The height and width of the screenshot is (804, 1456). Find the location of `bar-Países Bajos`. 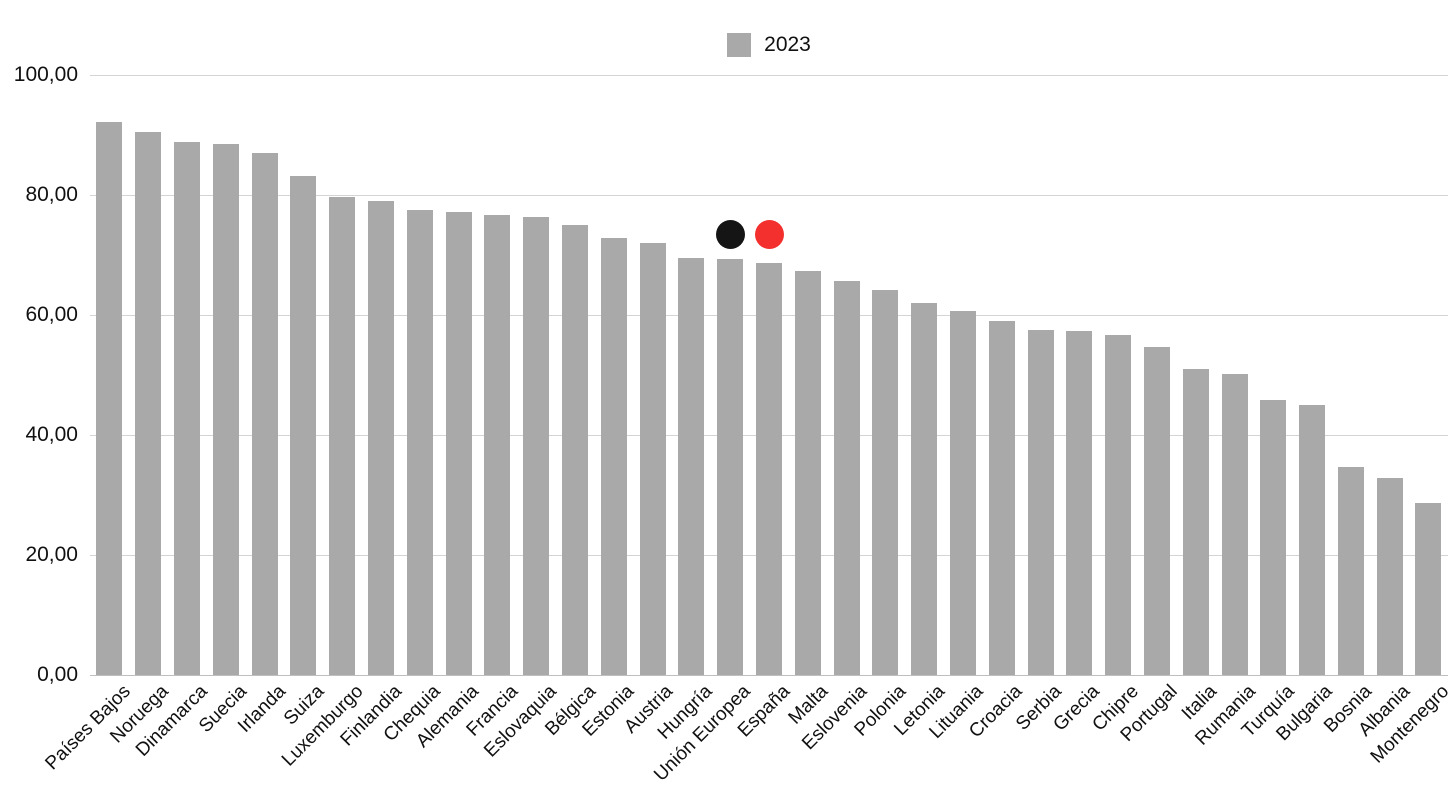

bar-Países Bajos is located at coordinates (109, 398).